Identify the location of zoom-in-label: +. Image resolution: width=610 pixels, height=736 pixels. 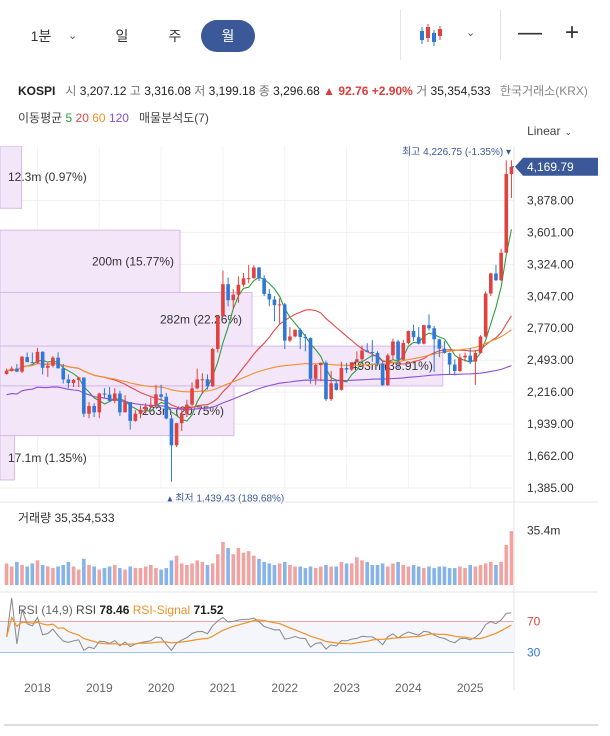
(572, 32).